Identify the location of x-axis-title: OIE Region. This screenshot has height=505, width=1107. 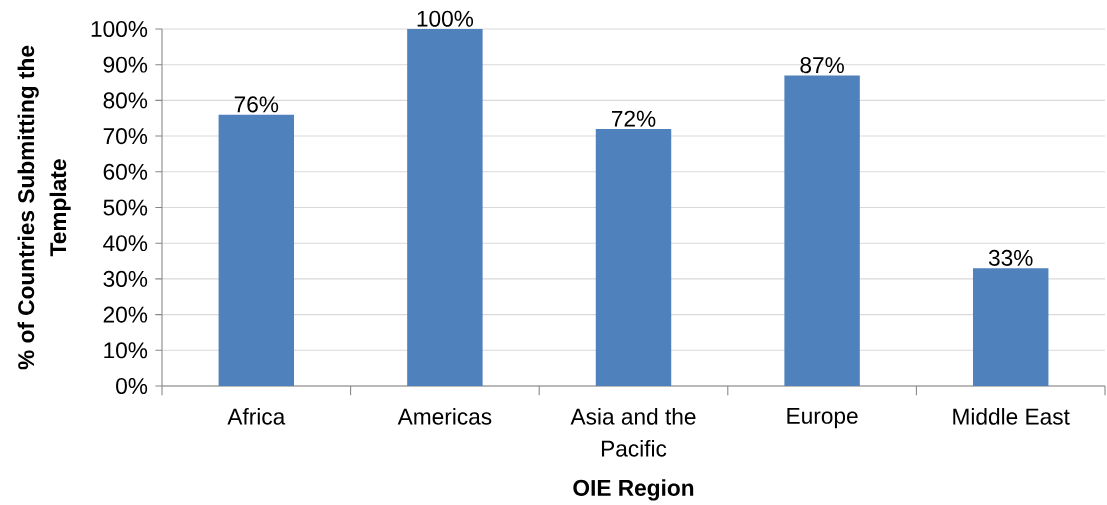
(633, 490).